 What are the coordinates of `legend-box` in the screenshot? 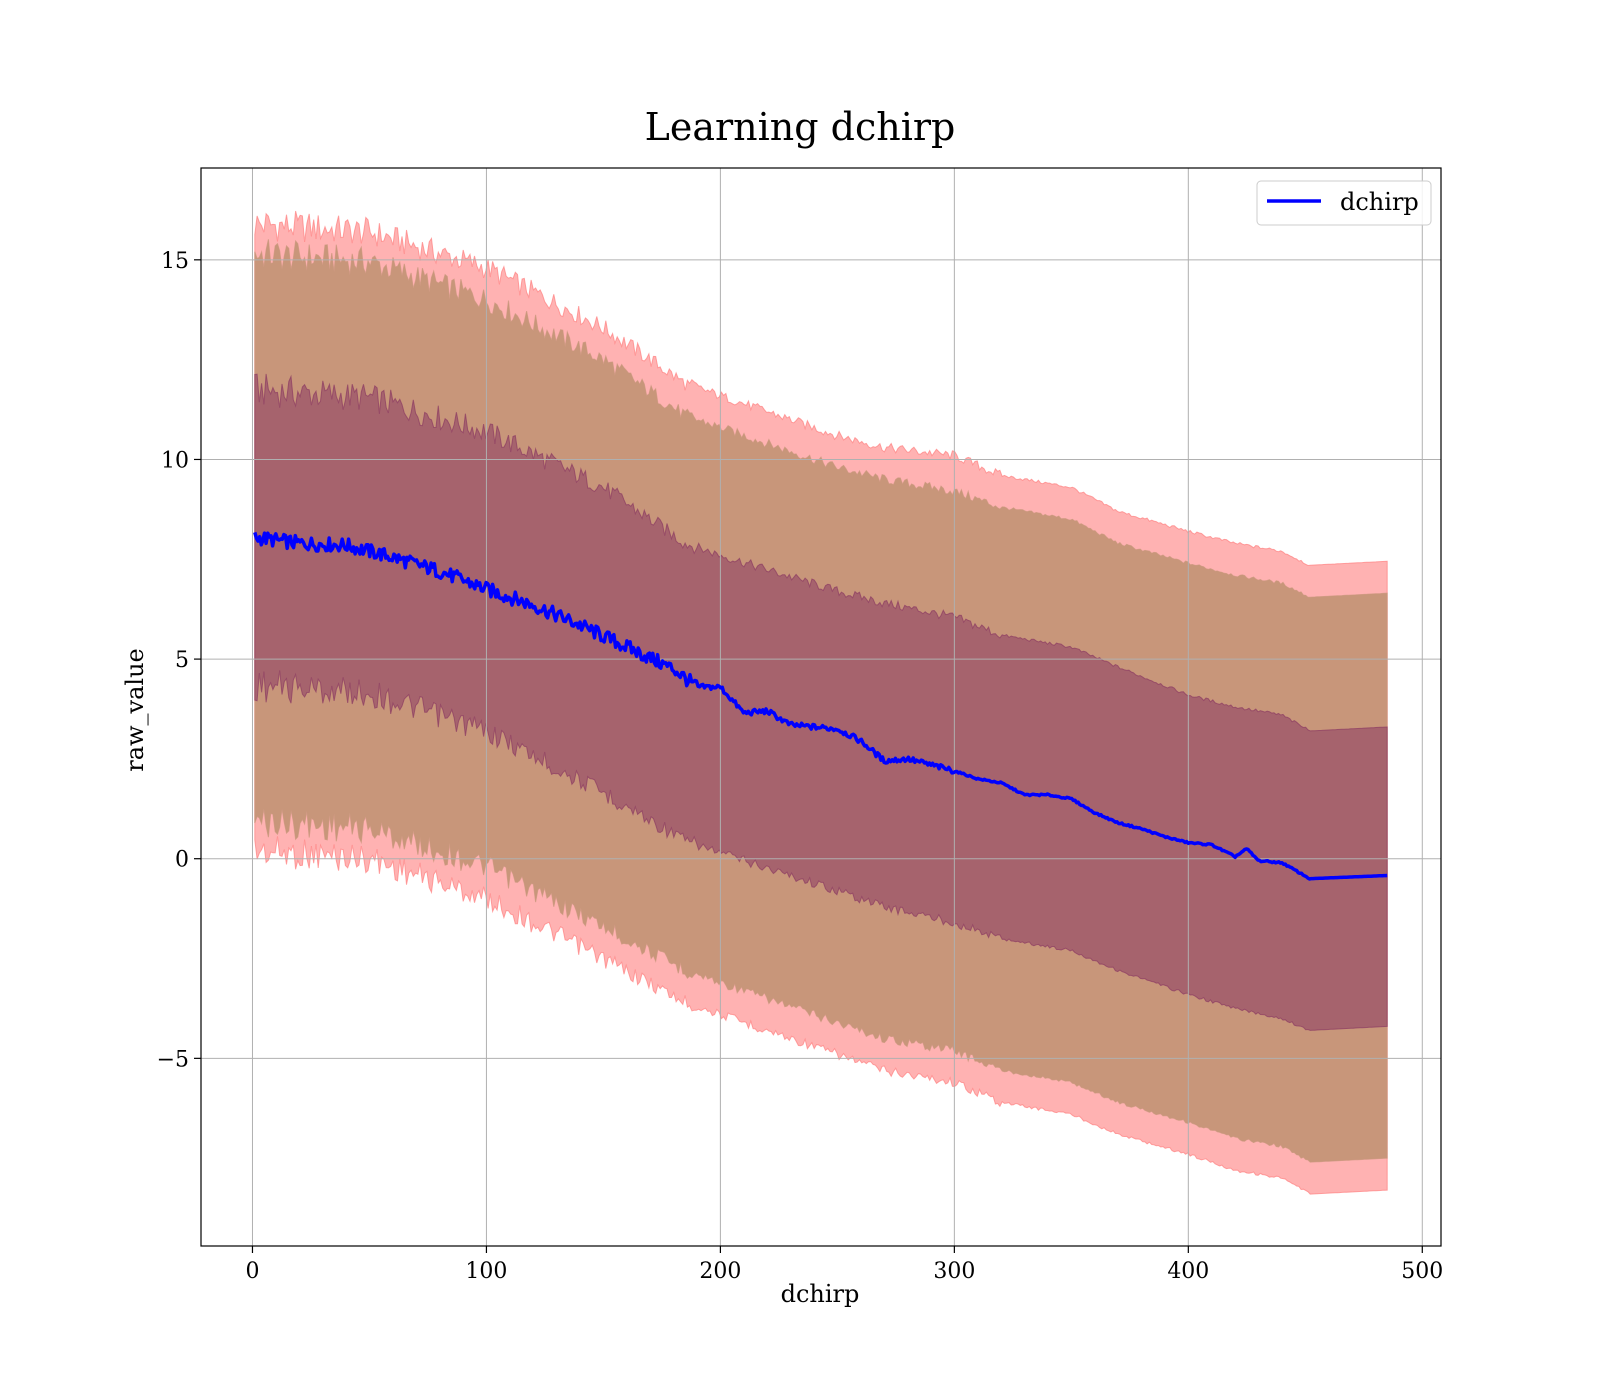 It's located at (1344, 203).